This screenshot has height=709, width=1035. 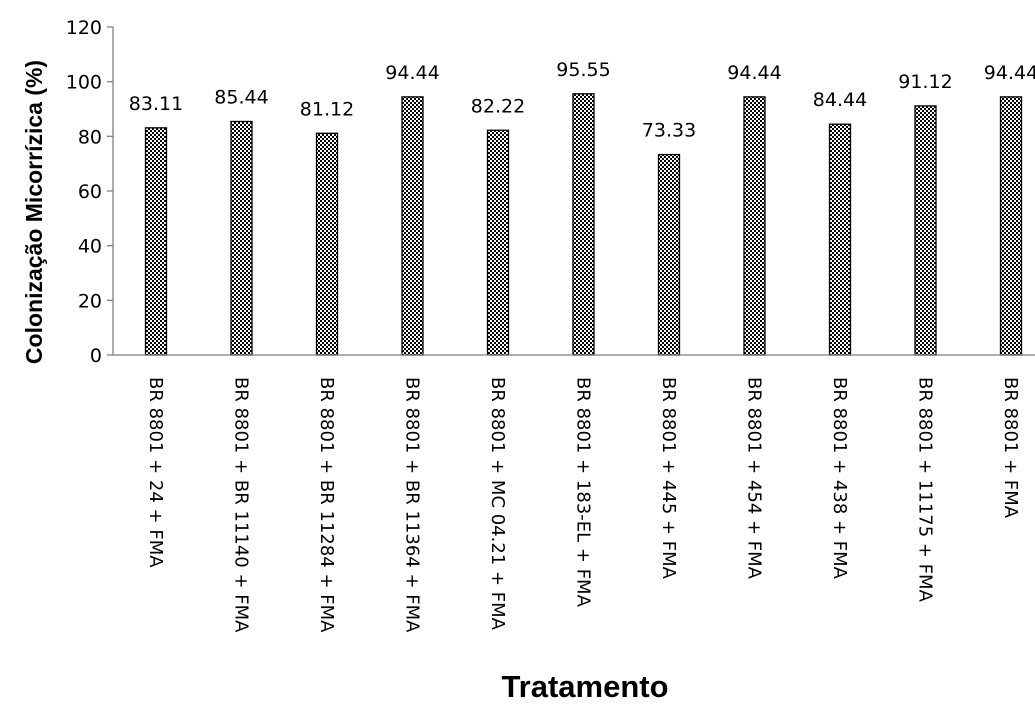 I want to click on y-tick-label: 120, so click(x=84, y=28).